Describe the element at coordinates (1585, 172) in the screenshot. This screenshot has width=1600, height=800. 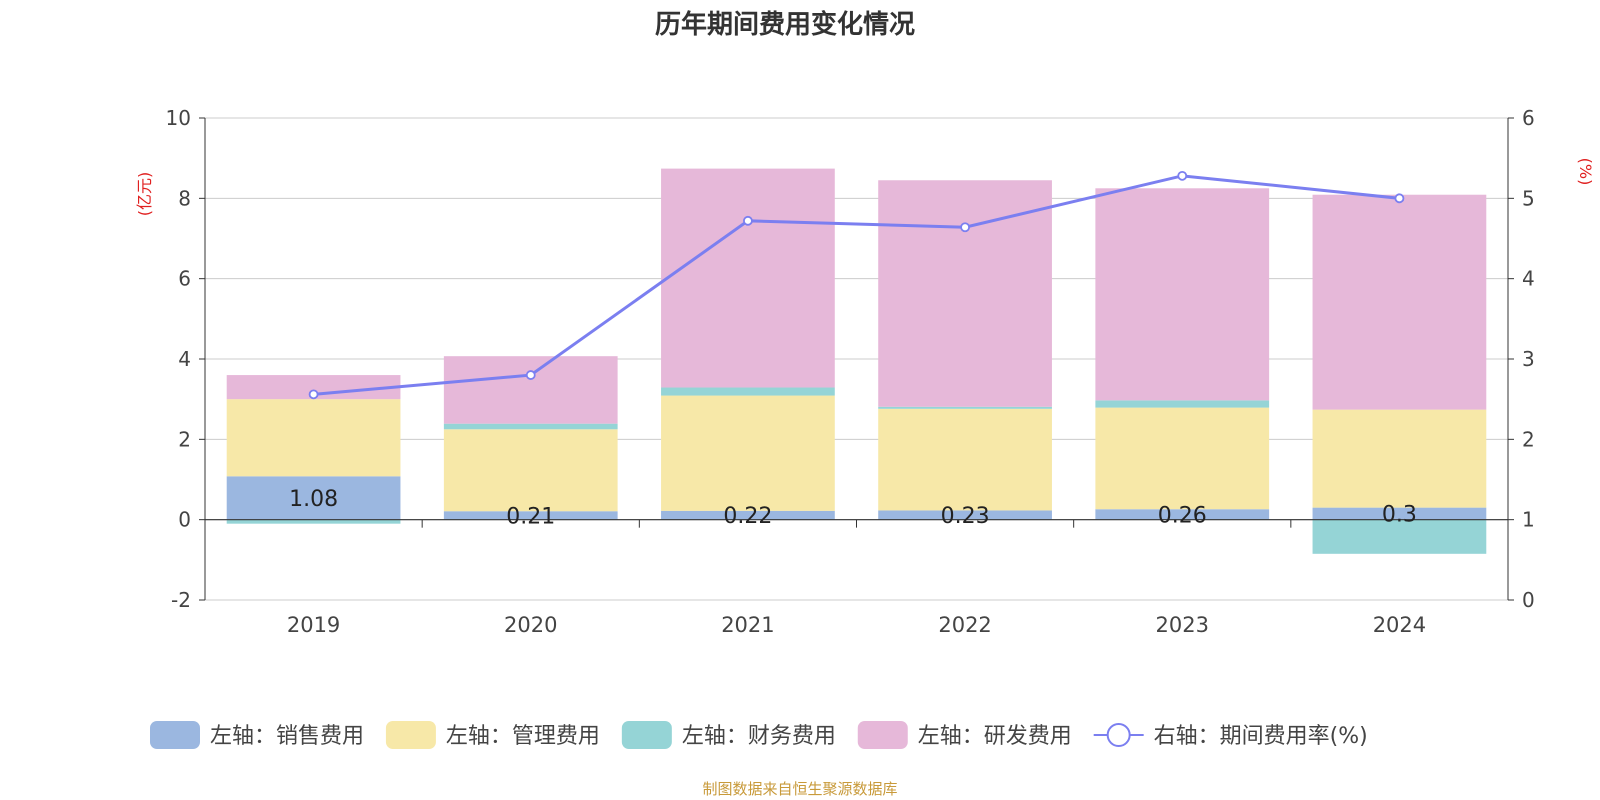
I see `right-axis-unit-label: (%)` at that location.